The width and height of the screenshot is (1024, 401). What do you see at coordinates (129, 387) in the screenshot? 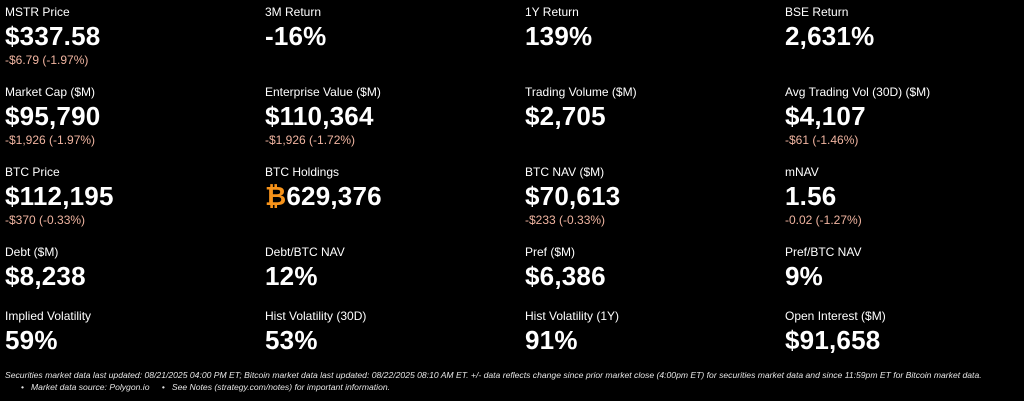
I see `polygon-link: Polygon.io` at bounding box center [129, 387].